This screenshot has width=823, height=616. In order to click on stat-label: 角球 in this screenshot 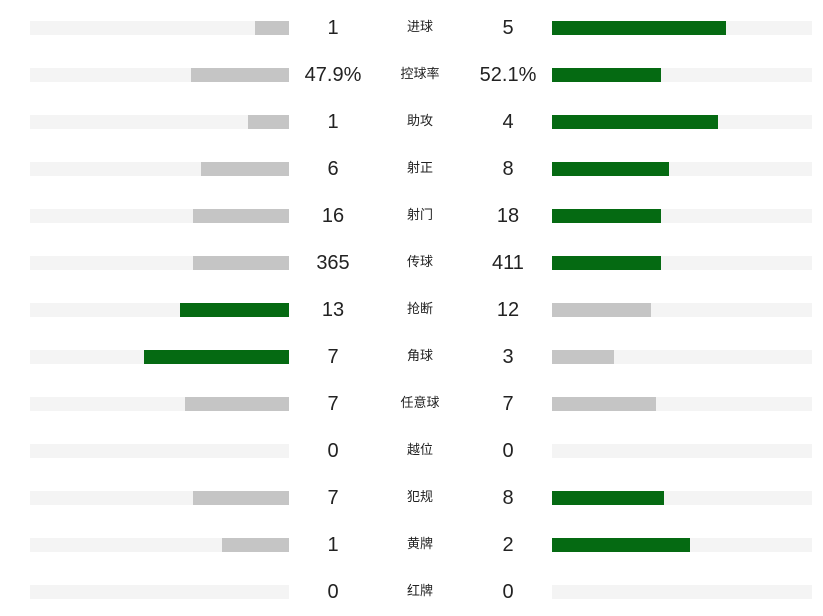, I will do `click(419, 356)`.